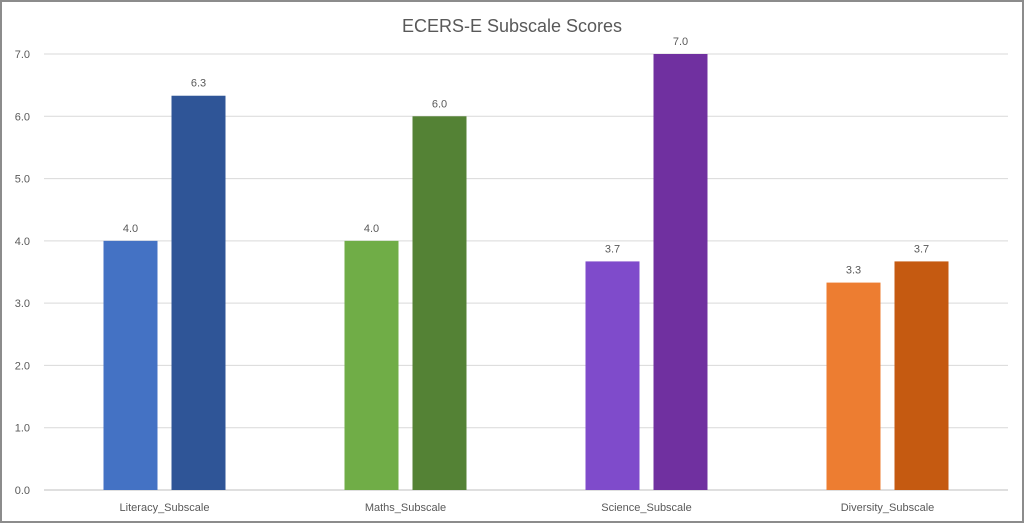 The image size is (1024, 523). Describe the element at coordinates (646, 508) in the screenshot. I see `x-tick-label: Science_Subscale` at that location.